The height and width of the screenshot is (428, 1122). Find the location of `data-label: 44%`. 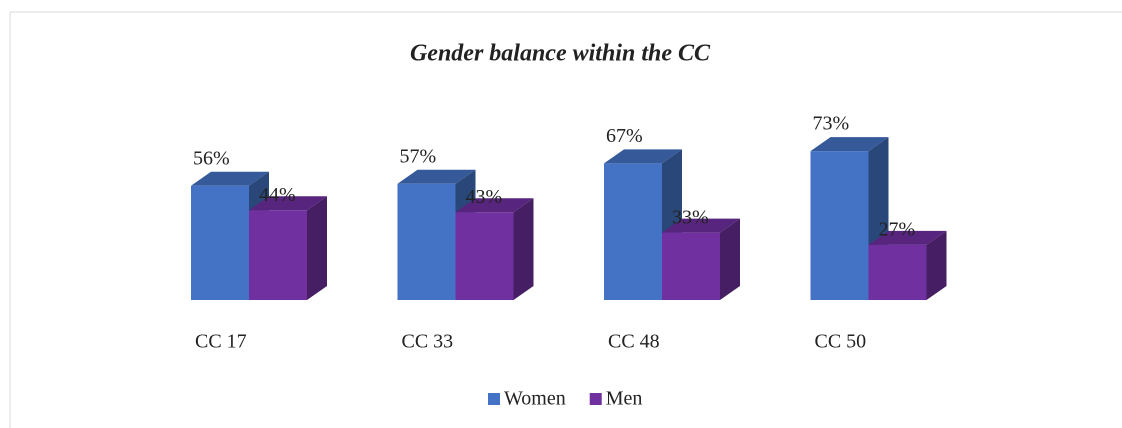

data-label: 44% is located at coordinates (277, 195).